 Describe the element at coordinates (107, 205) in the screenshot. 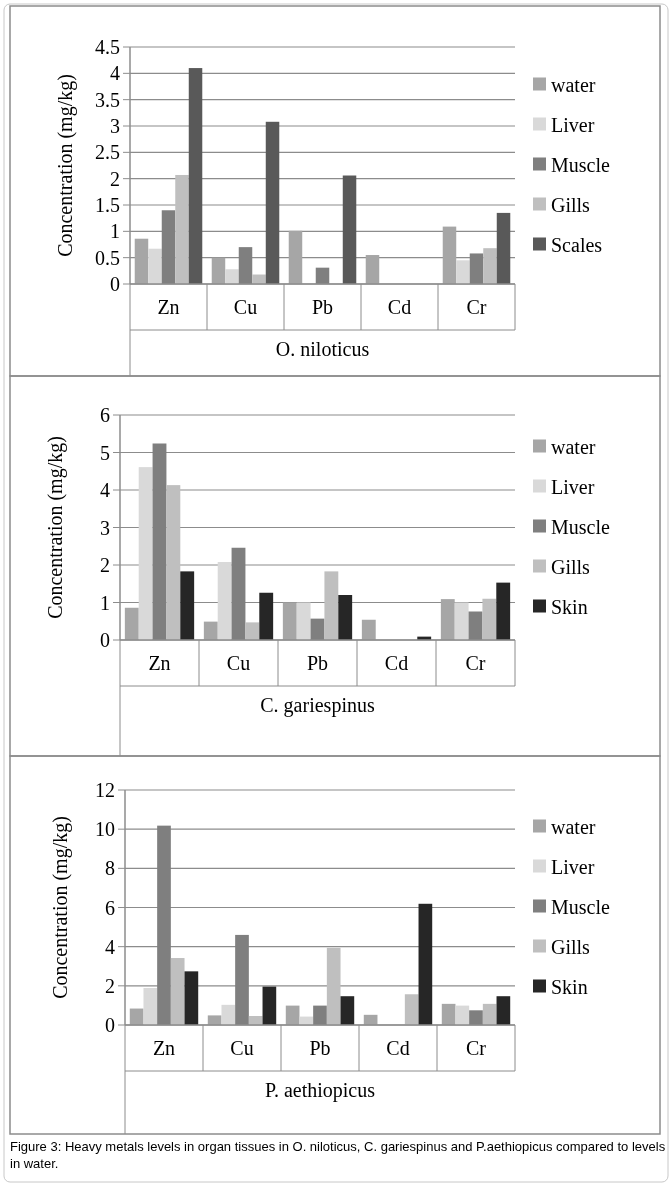

I see `y-tick-label: 1.5` at that location.